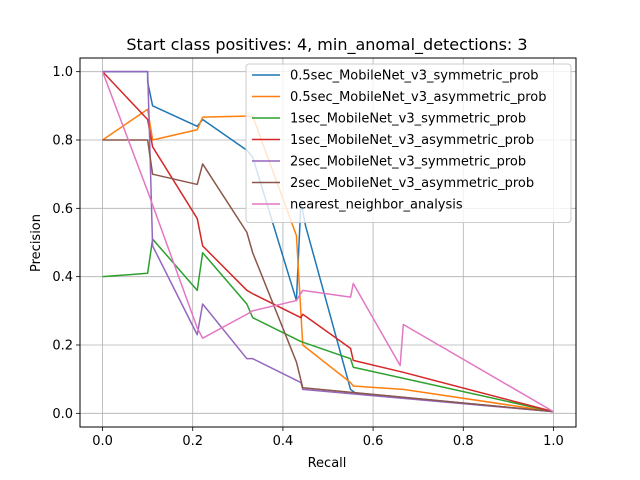  I want to click on x-axis-label: Recall, so click(327, 463).